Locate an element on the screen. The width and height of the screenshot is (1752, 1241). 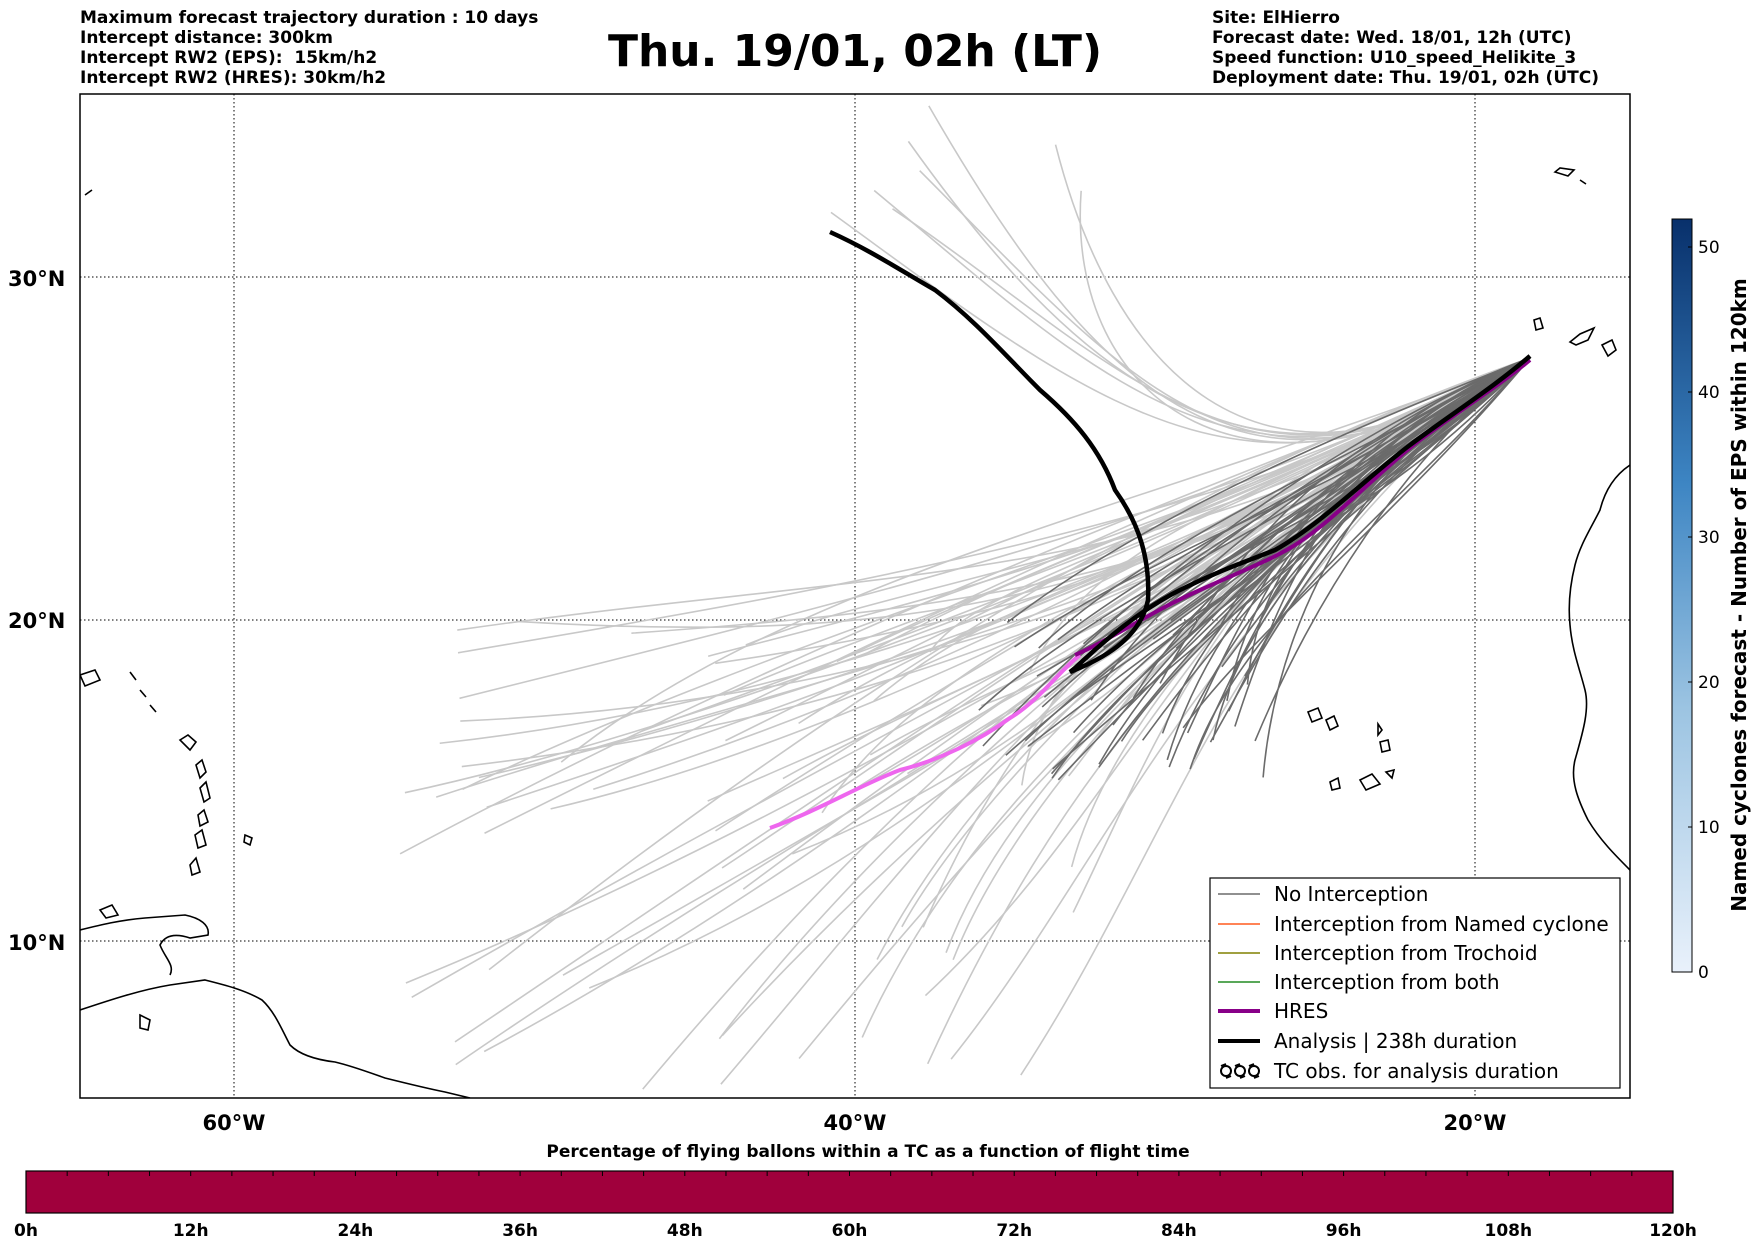
right-colorbar-tick-0: 0 is located at coordinates (1703, 973).